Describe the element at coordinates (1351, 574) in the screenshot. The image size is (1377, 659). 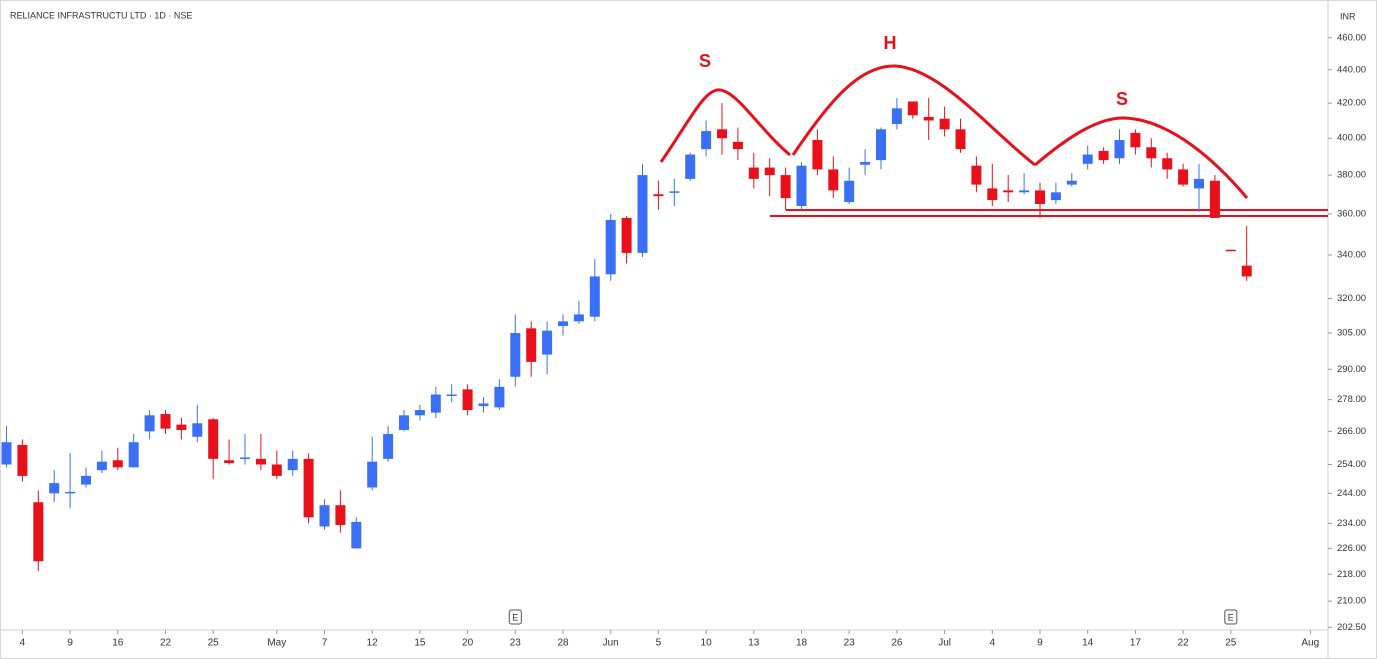
I see `y-tick-label: 218.00` at that location.